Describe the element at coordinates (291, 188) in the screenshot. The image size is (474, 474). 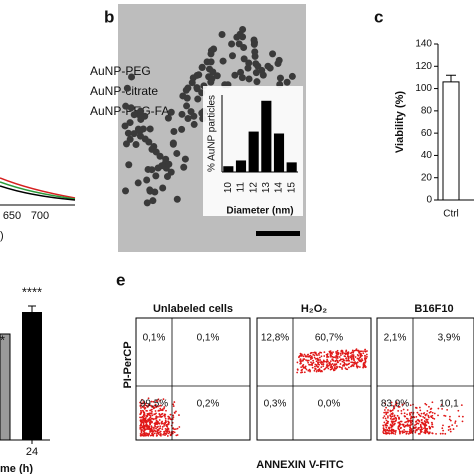
I see `x-tick-label: 15` at that location.